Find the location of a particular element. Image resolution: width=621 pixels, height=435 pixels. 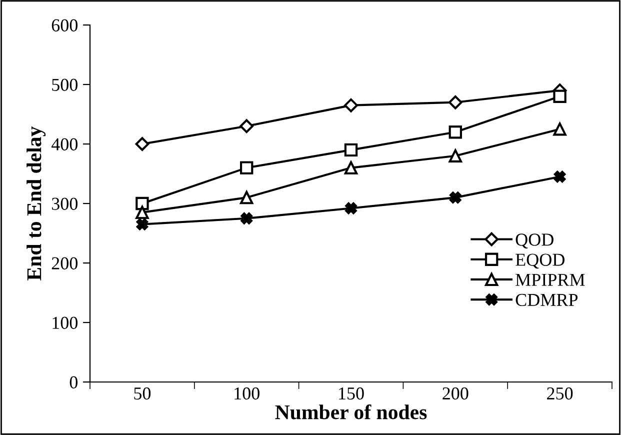

y-tick-label: 400 is located at coordinates (64, 144).